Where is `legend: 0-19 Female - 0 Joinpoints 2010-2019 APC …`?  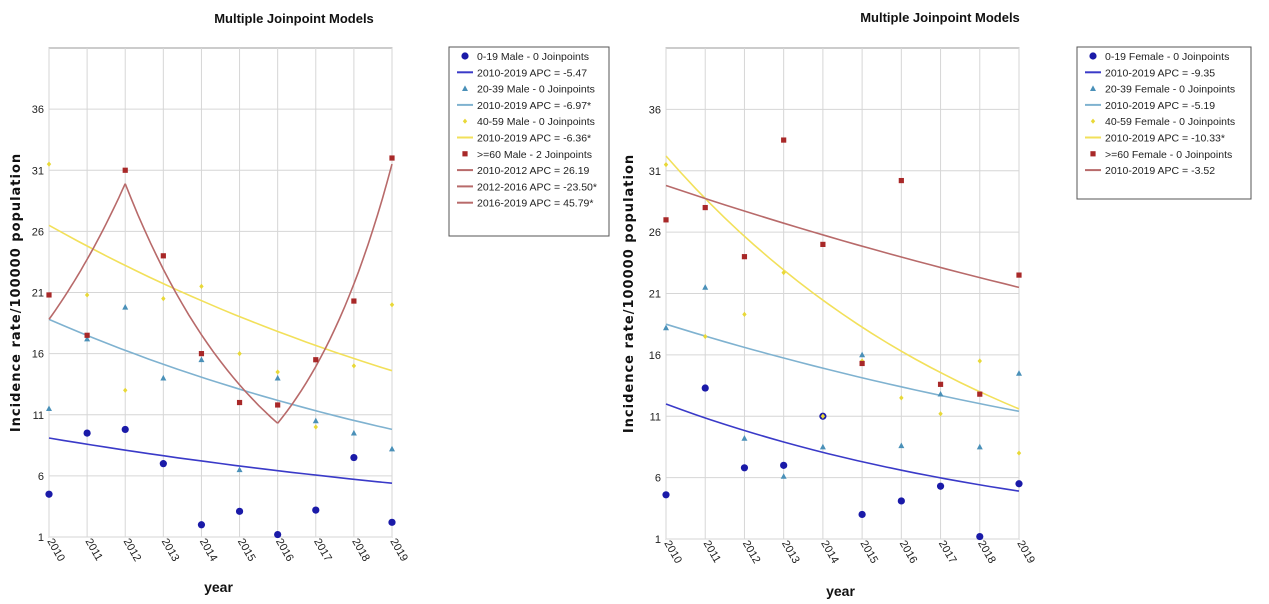
legend: 0-19 Female - 0 Joinpoints 2010-2019 APC … is located at coordinates (1164, 123).